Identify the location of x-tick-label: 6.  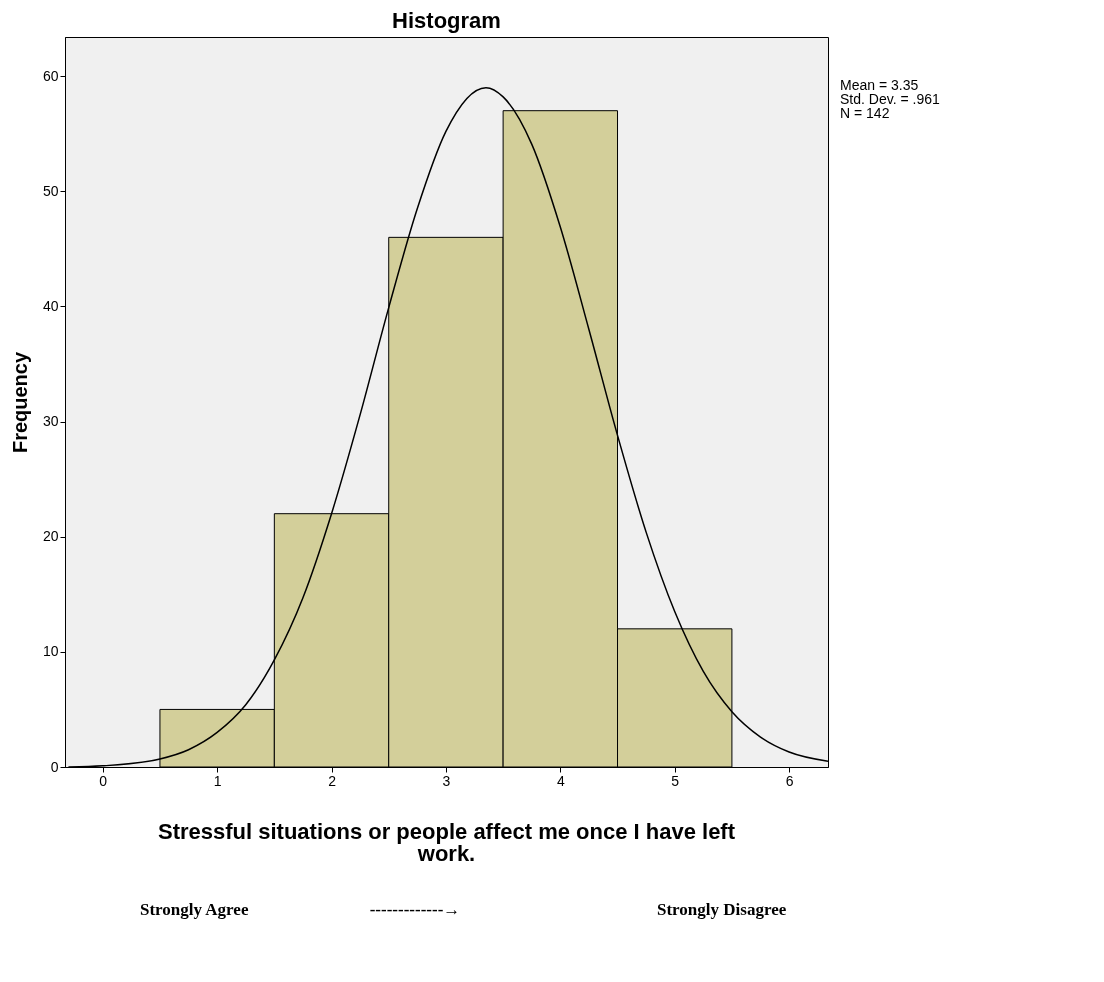
(789, 780).